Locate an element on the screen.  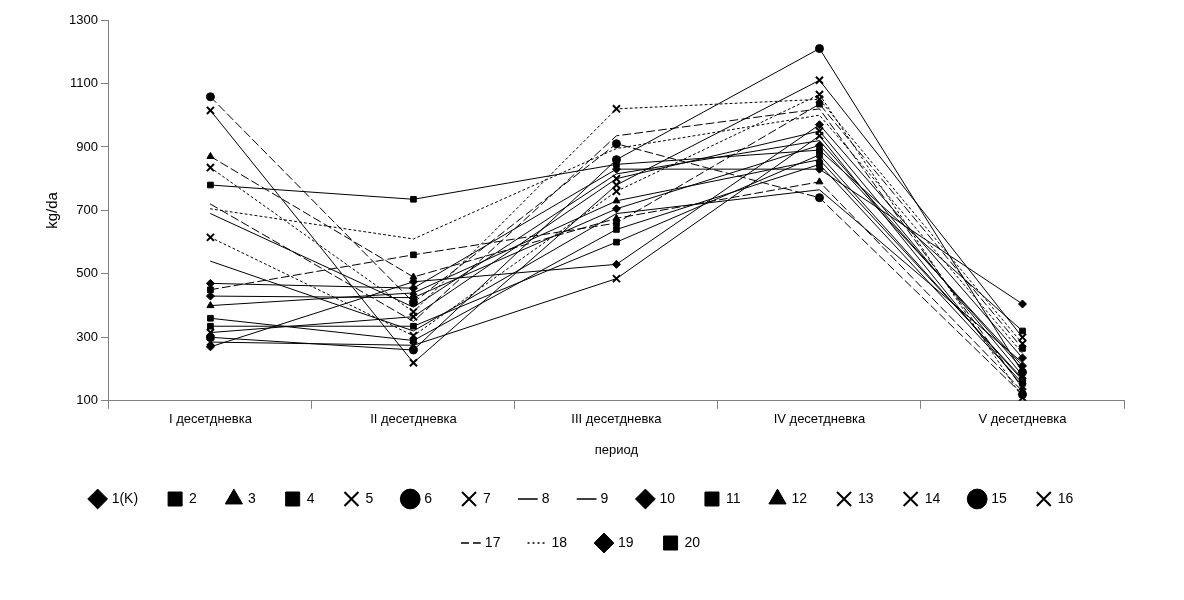
x-tick-label: V десетдневка is located at coordinates (1023, 419).